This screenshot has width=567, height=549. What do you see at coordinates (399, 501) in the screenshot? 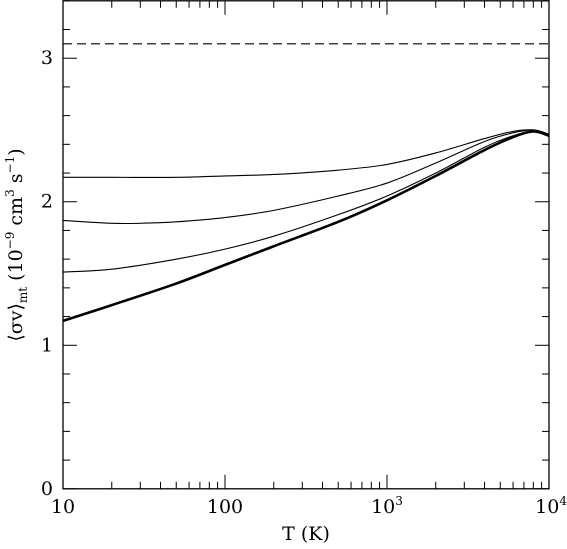
I see `x-tick-label-exp: 3` at bounding box center [399, 501].